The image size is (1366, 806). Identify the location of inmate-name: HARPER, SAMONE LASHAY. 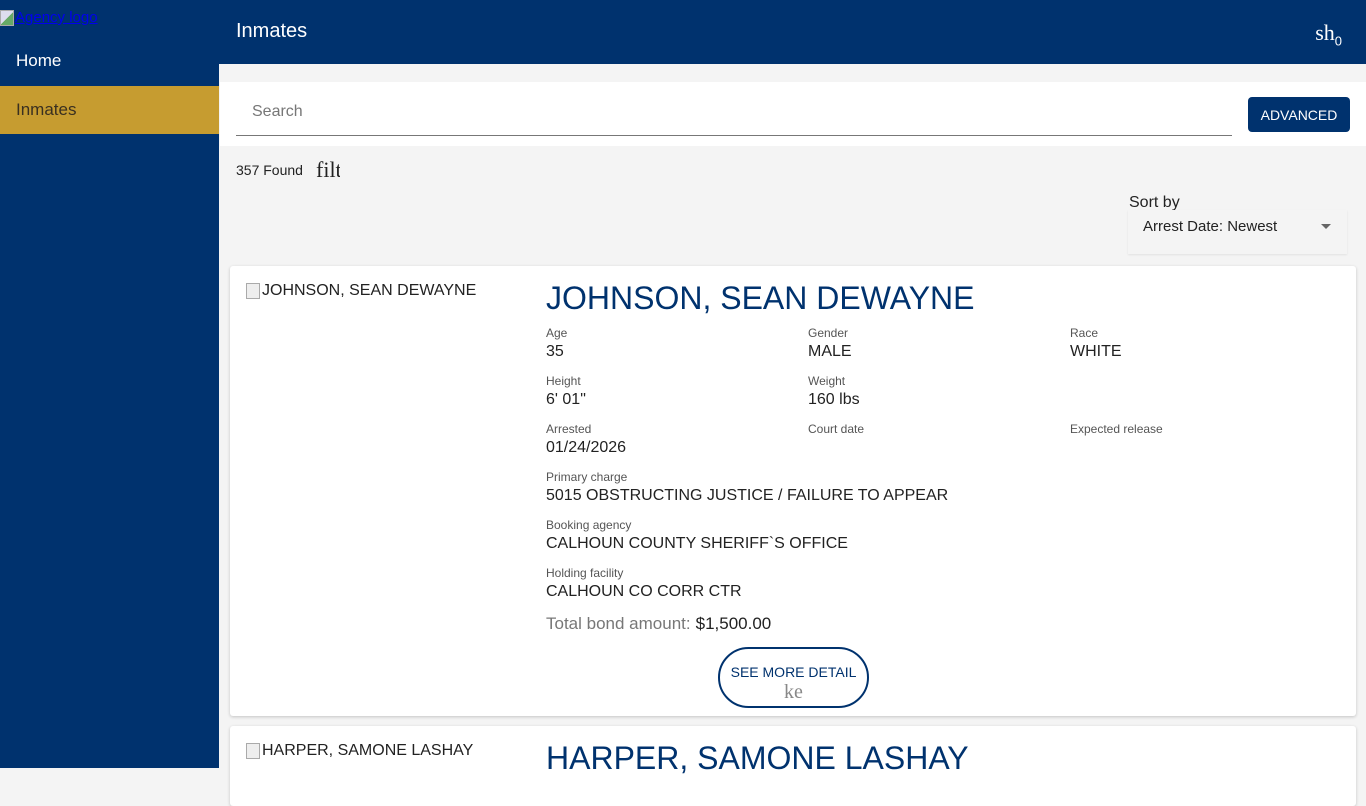
(757, 758).